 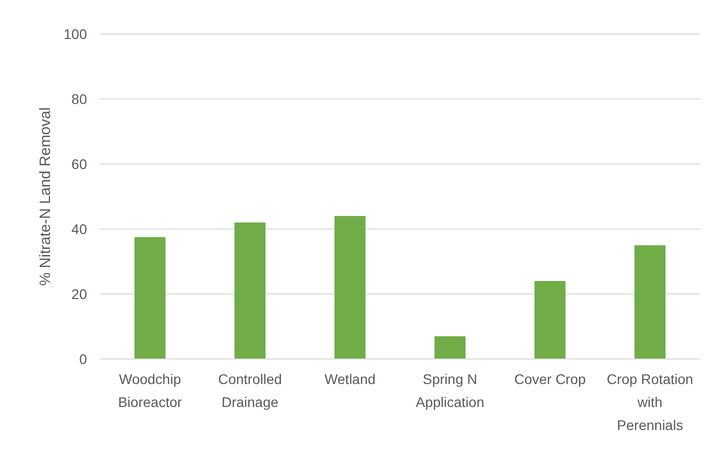 I want to click on y-tick-label: 20, so click(x=79, y=294).